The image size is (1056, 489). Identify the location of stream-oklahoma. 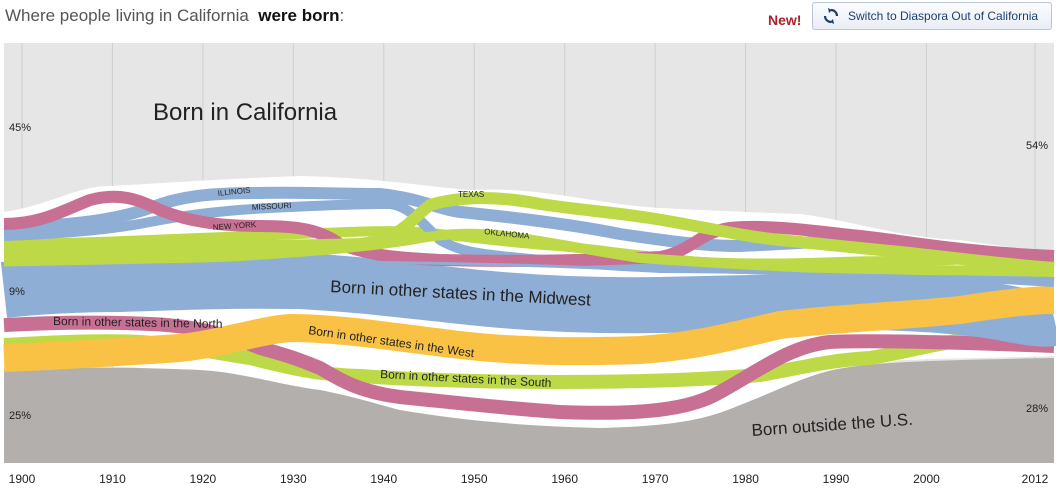
(529, 252).